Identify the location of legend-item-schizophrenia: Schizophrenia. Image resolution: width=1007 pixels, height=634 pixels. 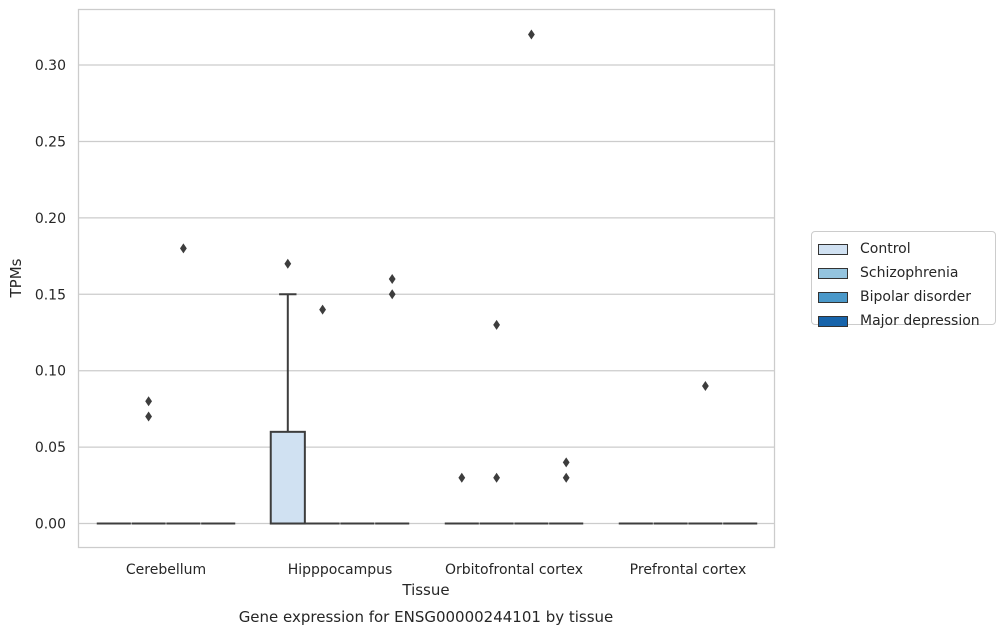
(906, 273).